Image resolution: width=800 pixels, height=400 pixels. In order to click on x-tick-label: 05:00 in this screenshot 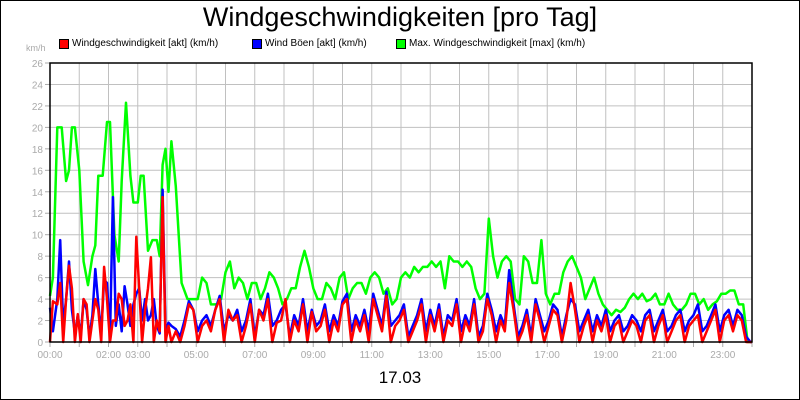, I will do `click(196, 355)`.